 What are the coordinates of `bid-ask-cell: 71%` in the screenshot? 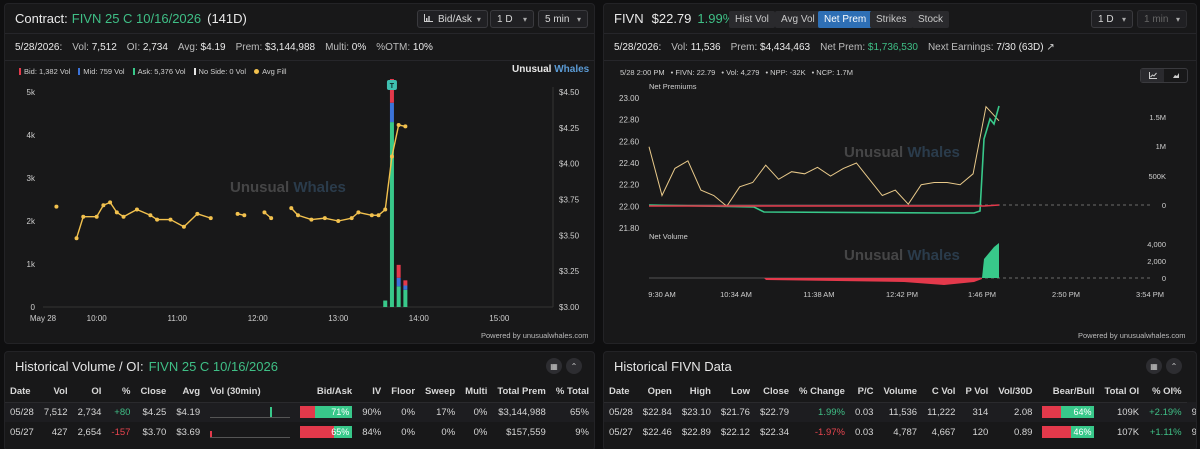 It's located at (326, 412).